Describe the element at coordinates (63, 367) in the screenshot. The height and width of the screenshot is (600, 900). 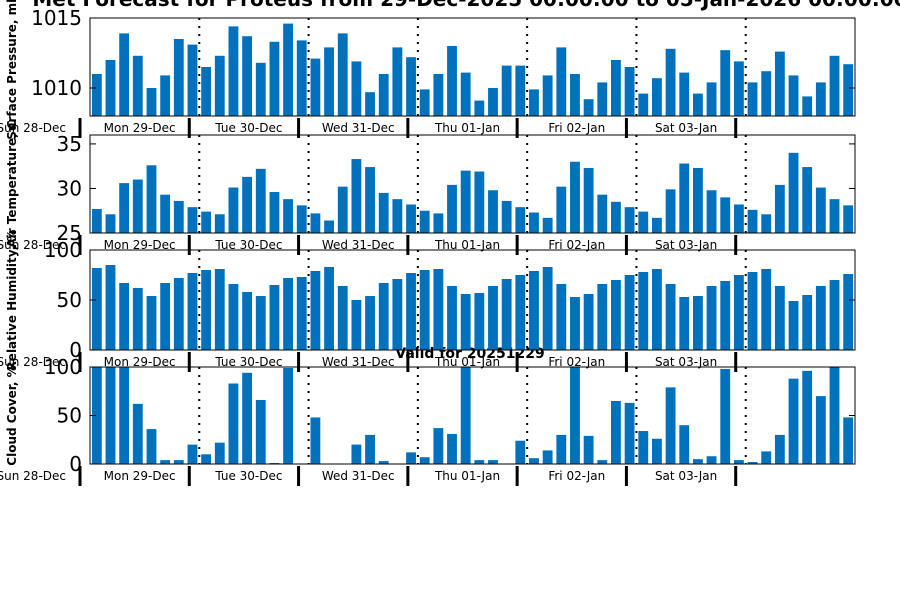
I see `y-tick-label: 100` at that location.